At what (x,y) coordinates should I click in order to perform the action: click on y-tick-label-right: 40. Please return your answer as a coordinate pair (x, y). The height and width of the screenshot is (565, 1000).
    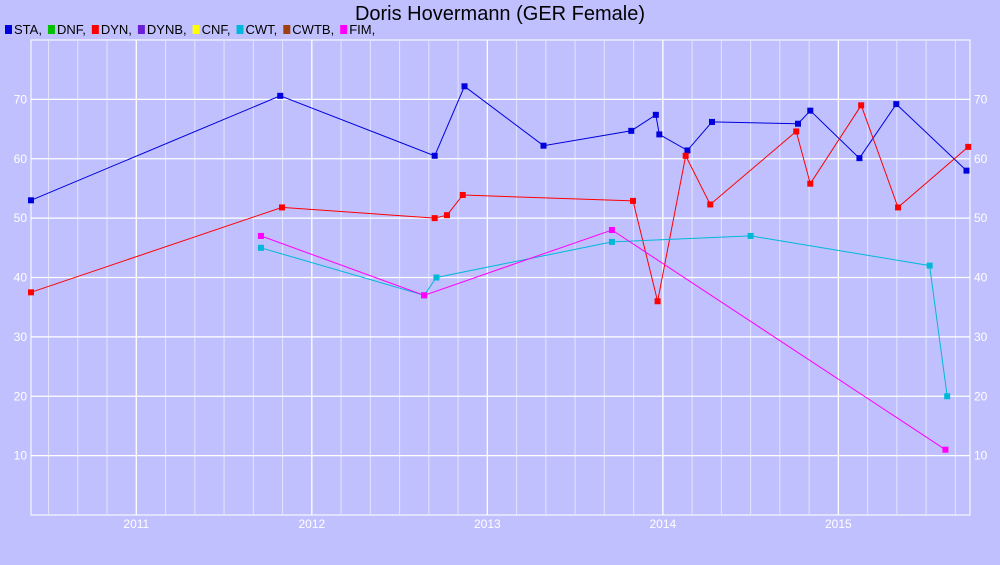
    Looking at the image, I should click on (981, 278).